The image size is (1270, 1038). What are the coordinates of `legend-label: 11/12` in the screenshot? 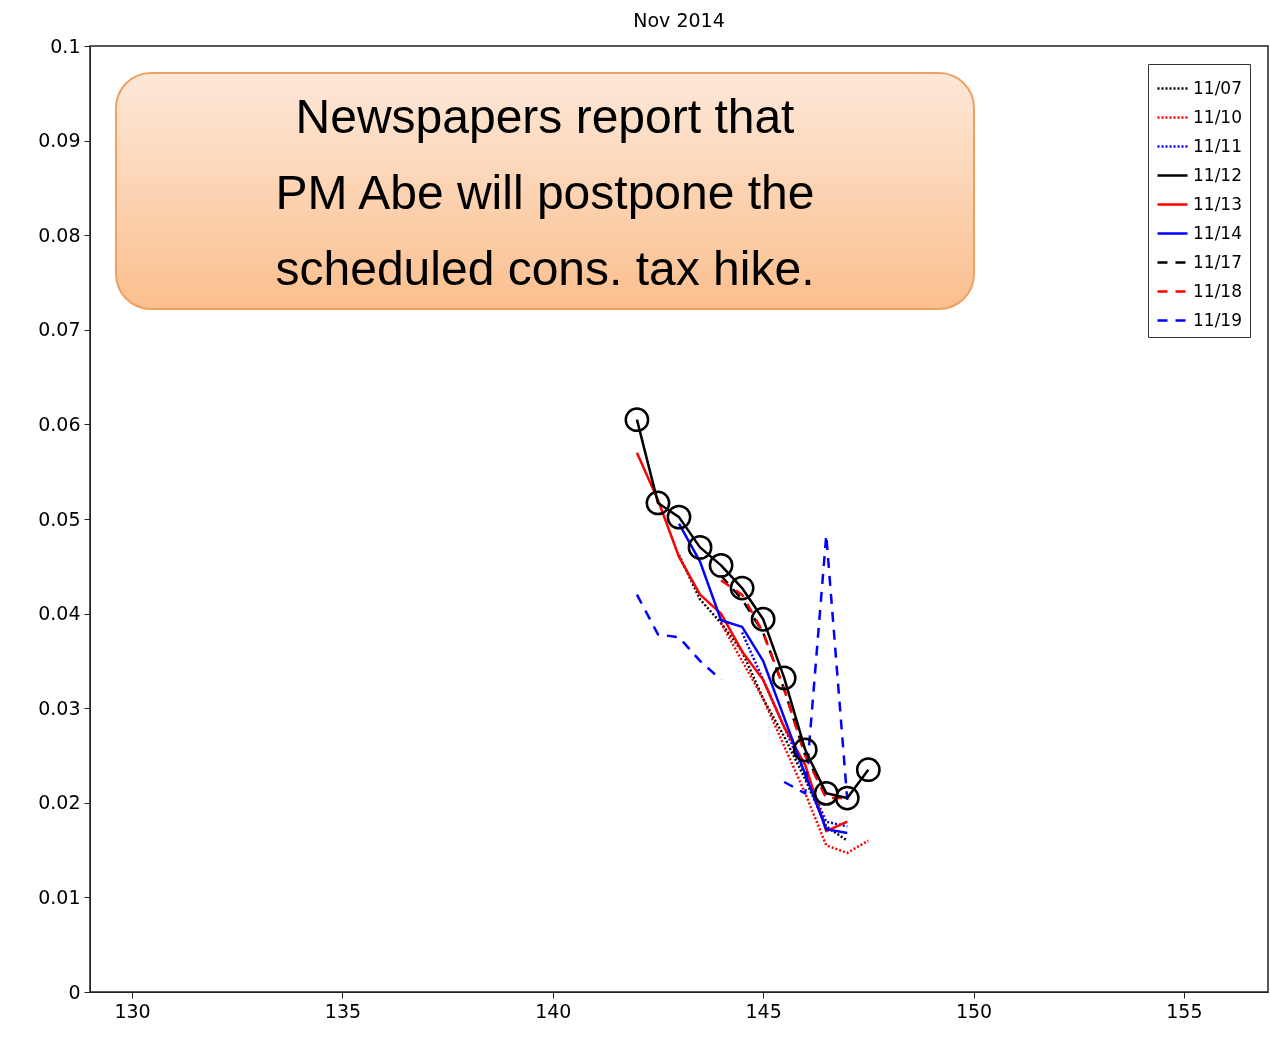 It's located at (1217, 174).